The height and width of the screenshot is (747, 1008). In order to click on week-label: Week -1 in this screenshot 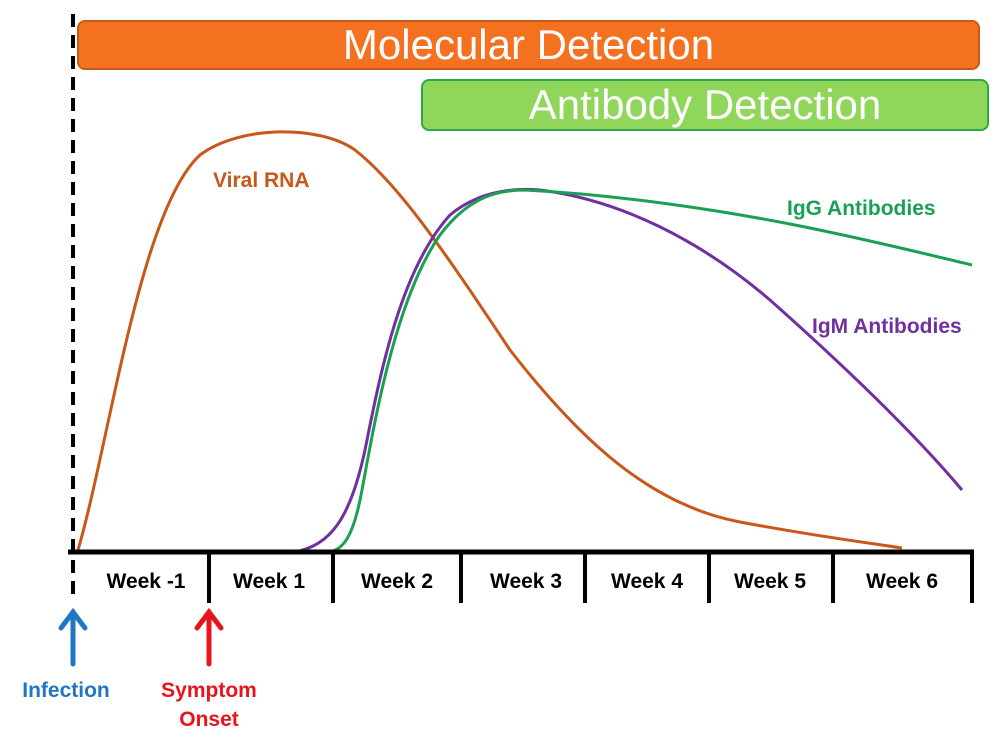, I will do `click(146, 581)`.